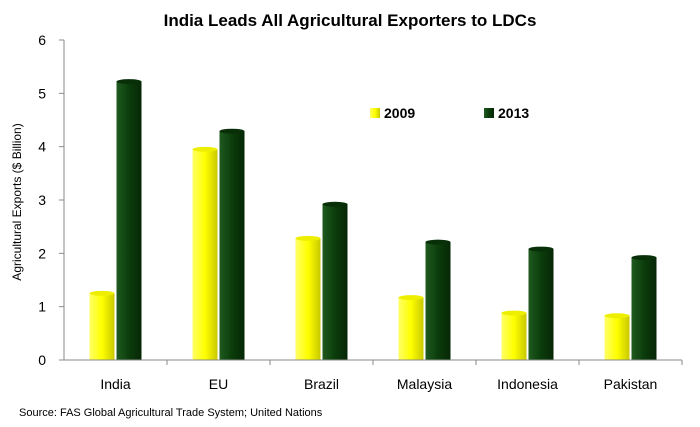 The height and width of the screenshot is (427, 700). Describe the element at coordinates (42, 360) in the screenshot. I see `y-tick-label: 0` at that location.